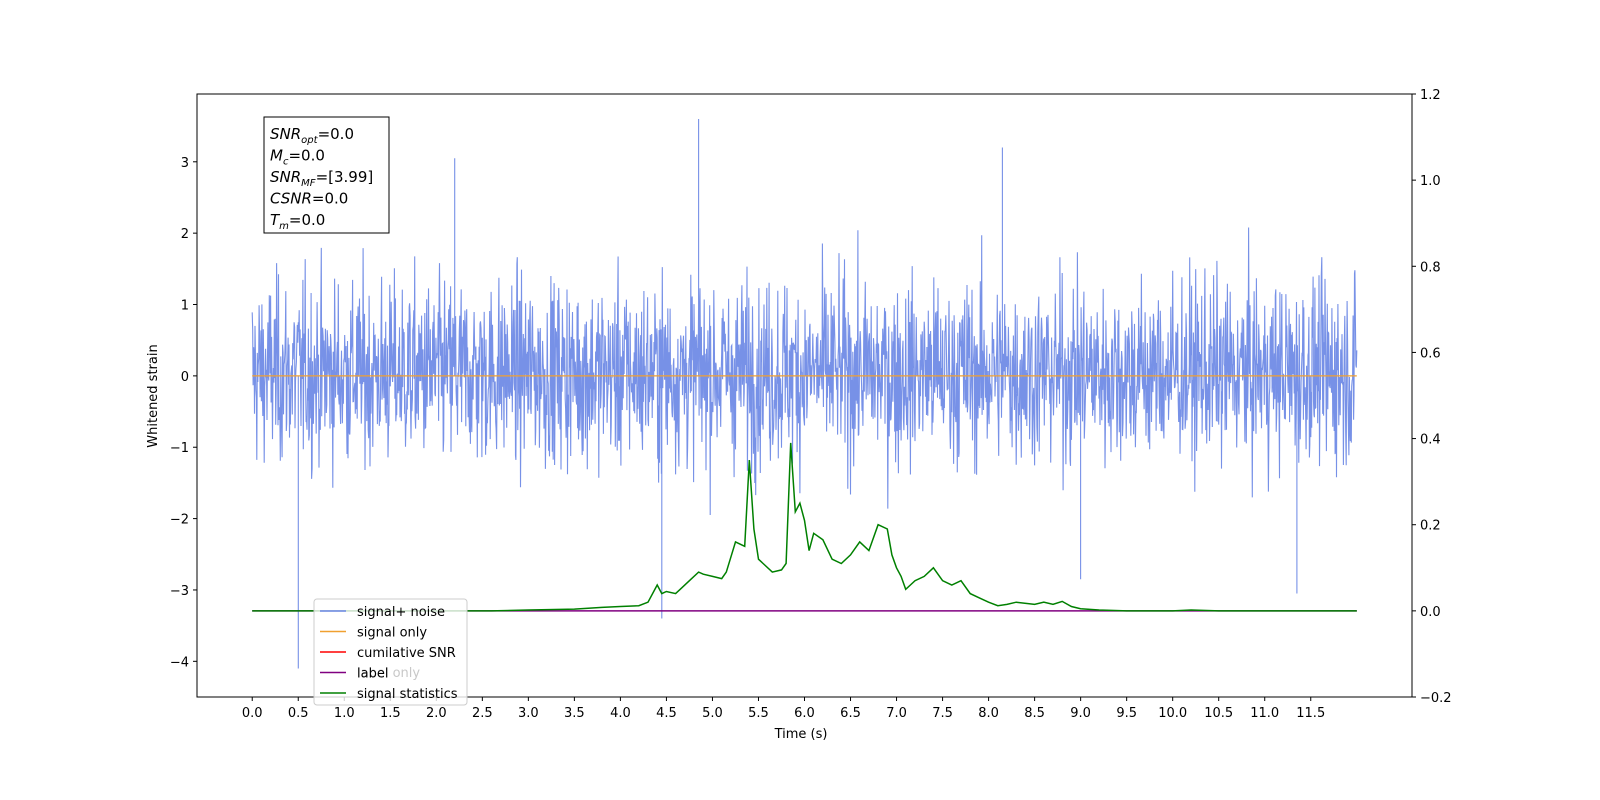 The image size is (1600, 800). What do you see at coordinates (372, 674) in the screenshot?
I see `legend-label: label` at bounding box center [372, 674].